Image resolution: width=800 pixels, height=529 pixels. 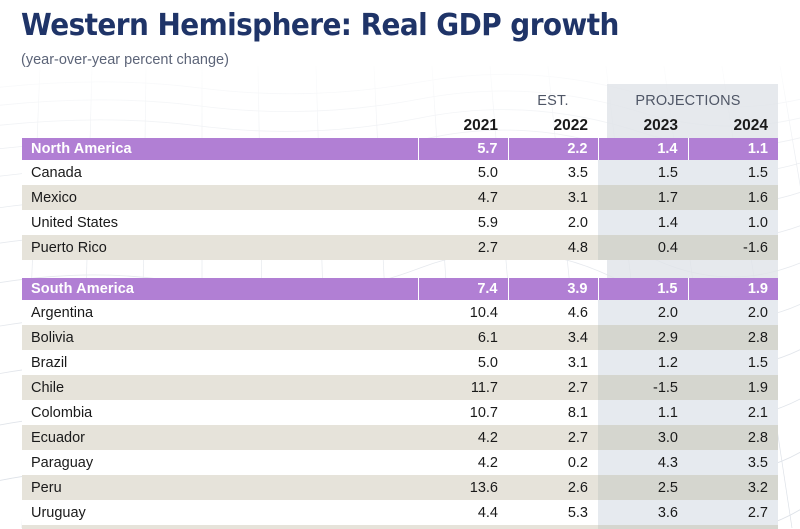 I want to click on table-row: United States 5.9 2.0 1.4 1.0, so click(x=400, y=222).